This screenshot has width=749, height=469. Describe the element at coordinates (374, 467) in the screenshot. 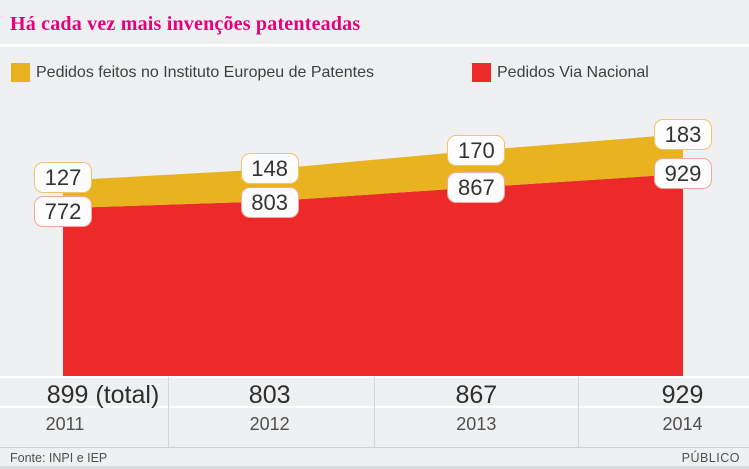

I see `bottom-strip` at that location.